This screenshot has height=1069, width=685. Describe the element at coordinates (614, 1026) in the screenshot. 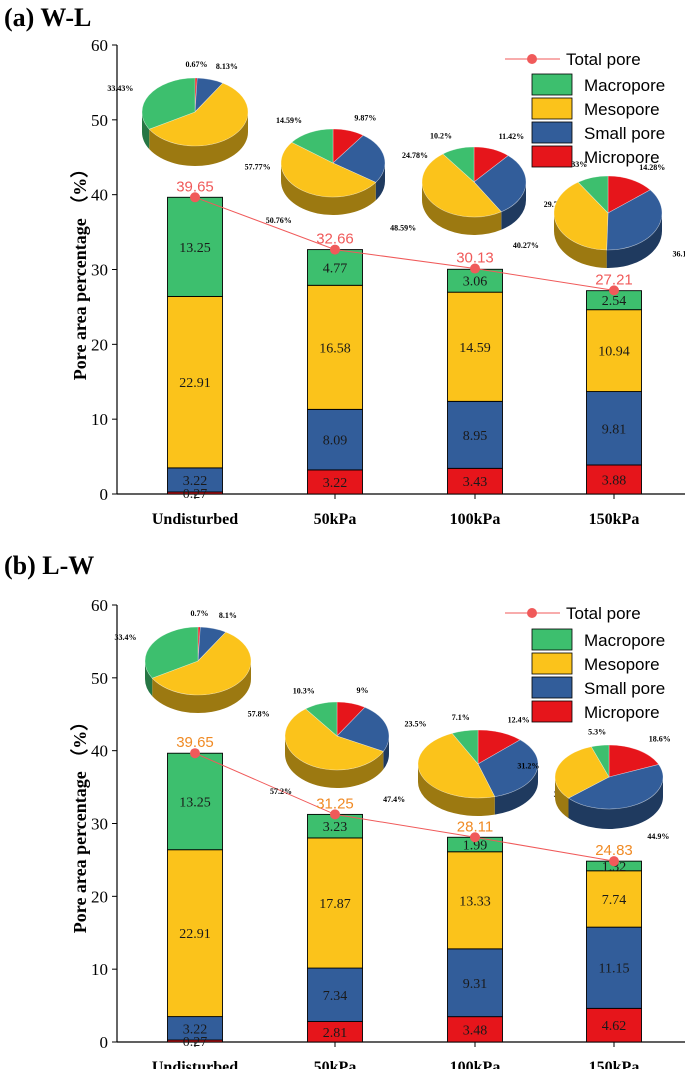

I see `bar-value-label: 4.62` at that location.